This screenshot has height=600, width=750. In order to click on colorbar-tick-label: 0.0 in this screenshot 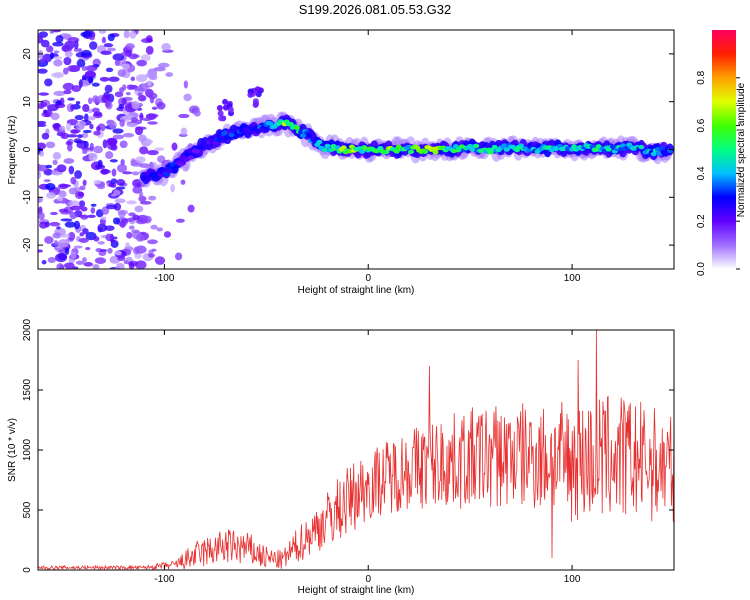, I will do `click(701, 269)`.